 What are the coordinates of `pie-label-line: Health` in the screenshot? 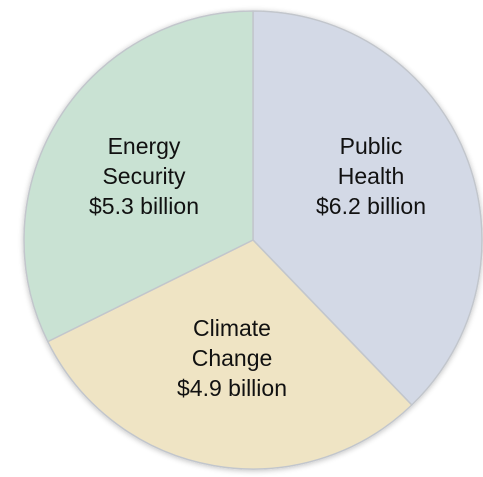 It's located at (371, 176).